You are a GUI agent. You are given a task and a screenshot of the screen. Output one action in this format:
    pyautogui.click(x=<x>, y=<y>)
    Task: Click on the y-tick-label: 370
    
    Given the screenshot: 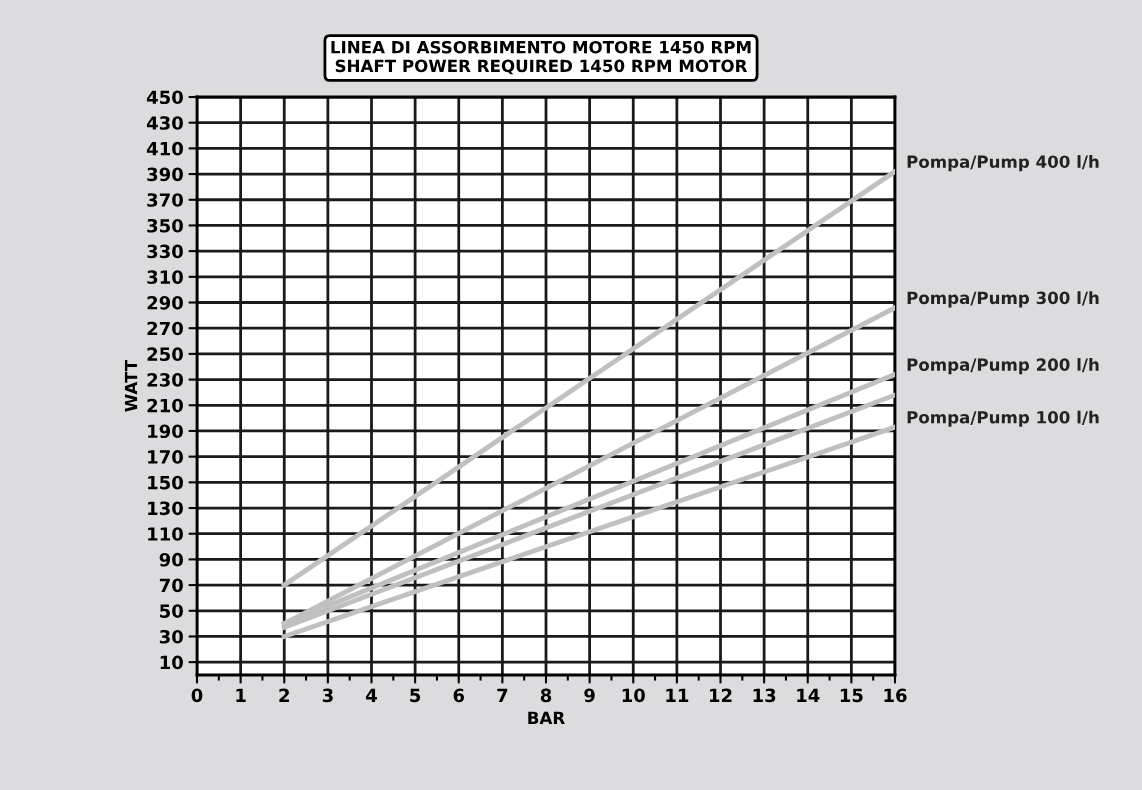 What is the action you would take?
    pyautogui.click(x=165, y=200)
    